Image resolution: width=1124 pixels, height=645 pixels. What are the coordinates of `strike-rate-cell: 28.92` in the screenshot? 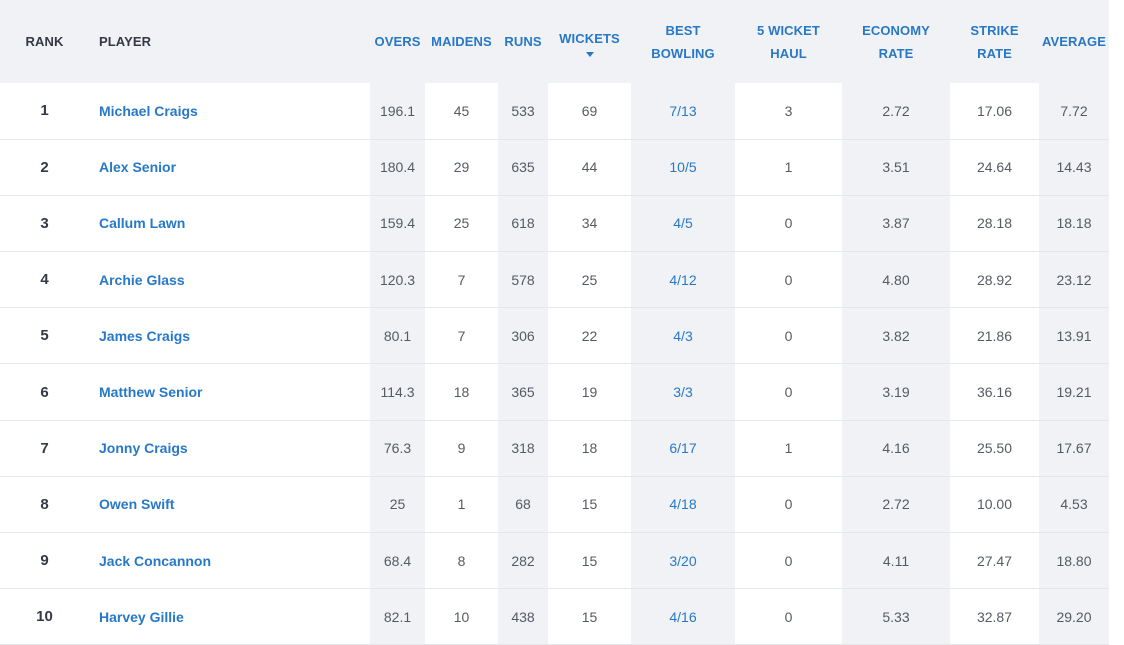 It's located at (994, 280).